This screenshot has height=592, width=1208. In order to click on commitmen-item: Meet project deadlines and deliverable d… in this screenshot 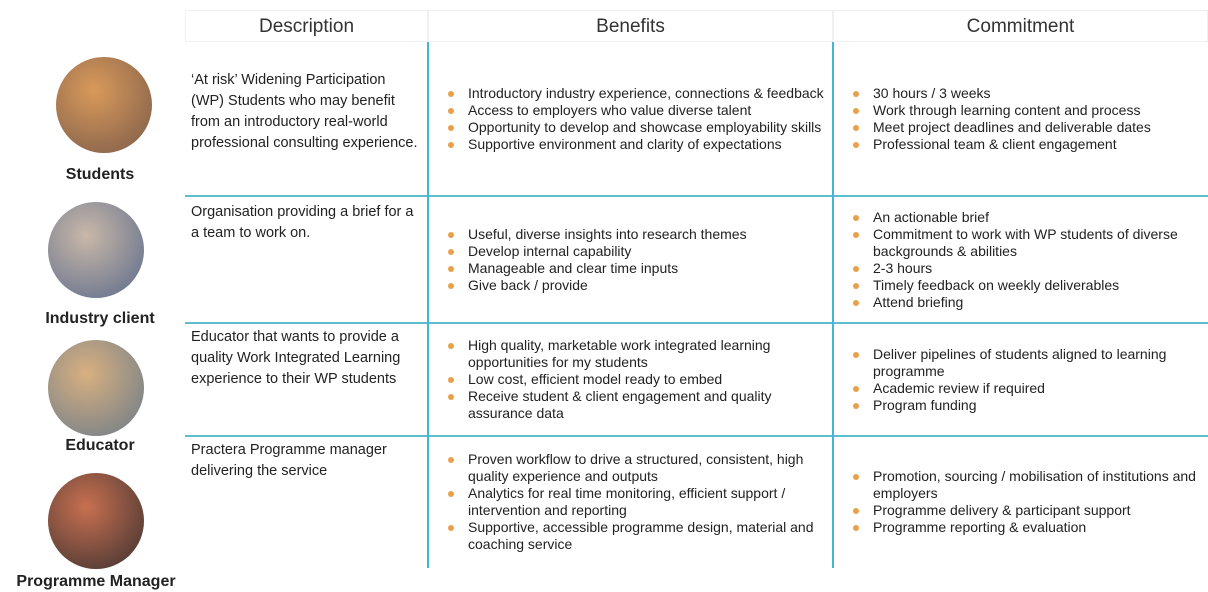, I will do `click(1026, 127)`.